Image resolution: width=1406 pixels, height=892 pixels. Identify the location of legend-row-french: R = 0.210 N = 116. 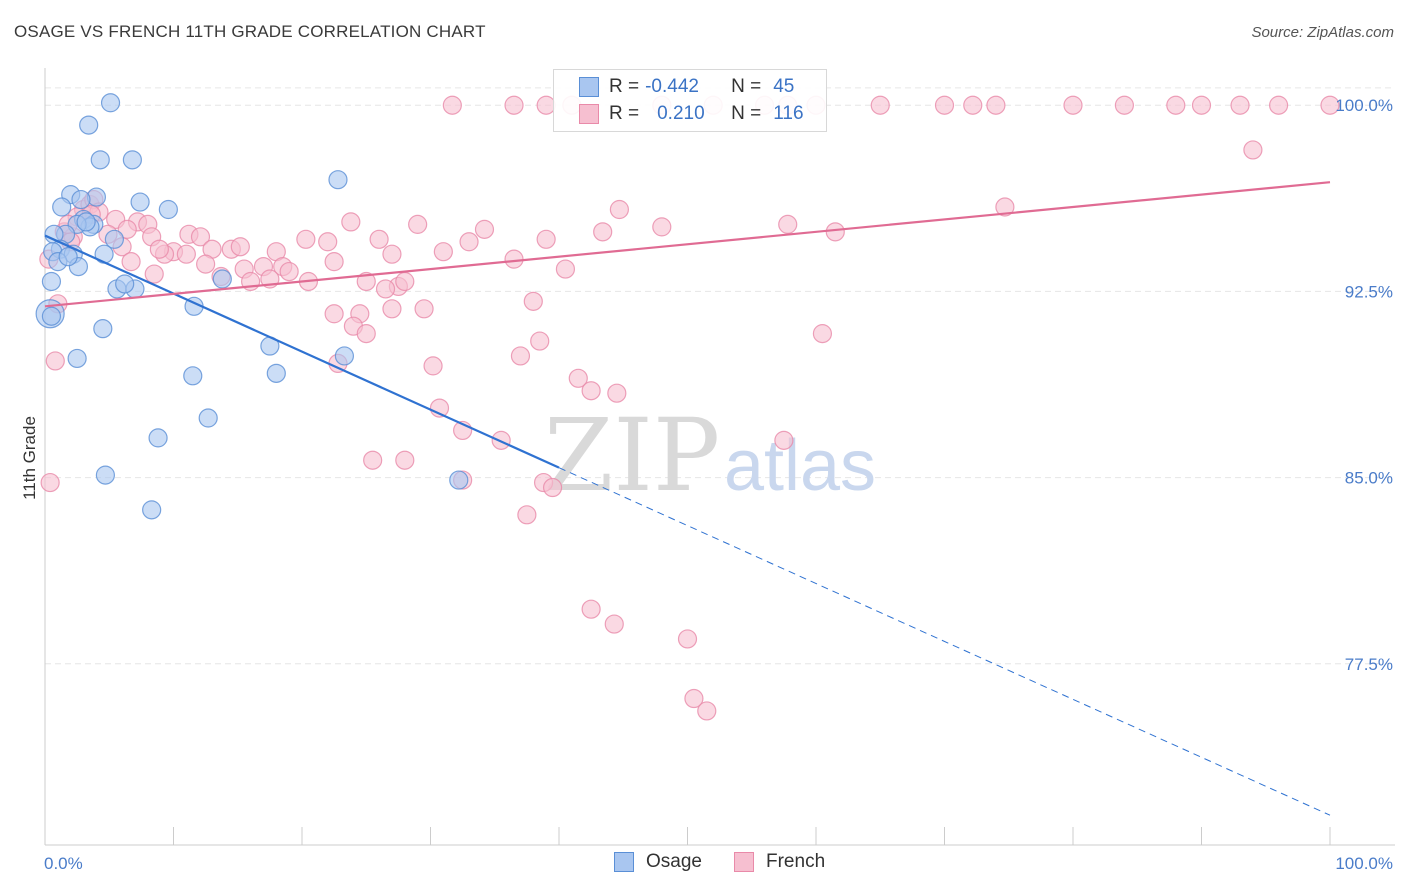
(679, 114).